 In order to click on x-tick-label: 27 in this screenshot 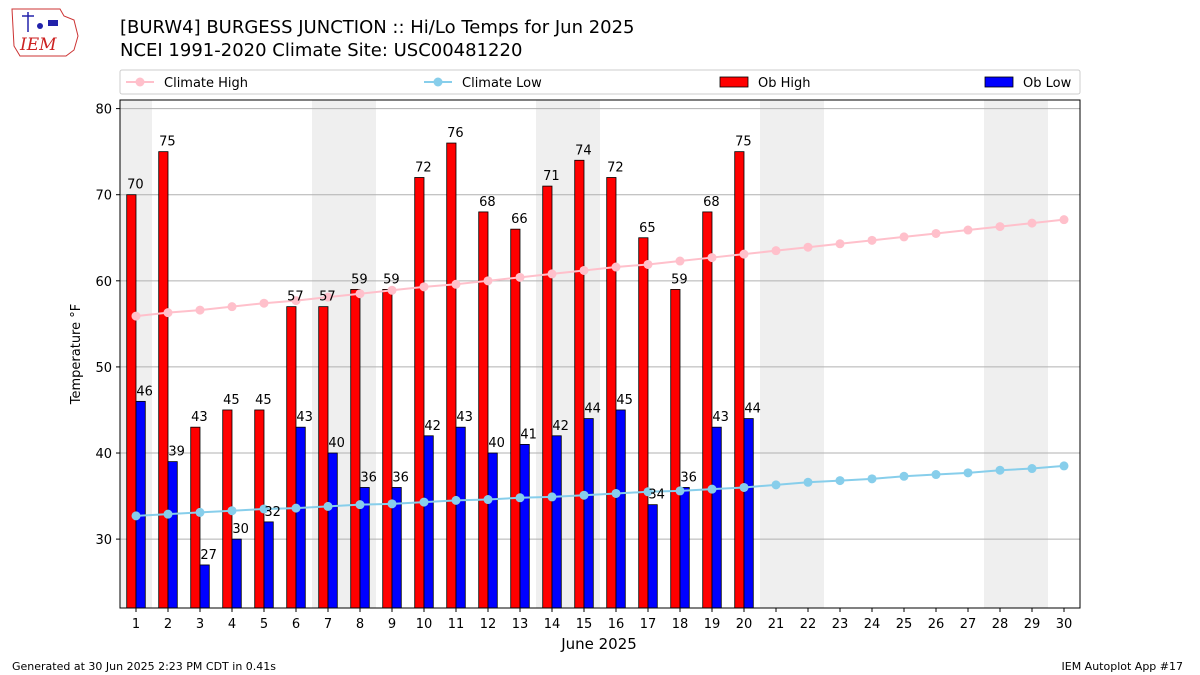, I will do `click(968, 624)`.